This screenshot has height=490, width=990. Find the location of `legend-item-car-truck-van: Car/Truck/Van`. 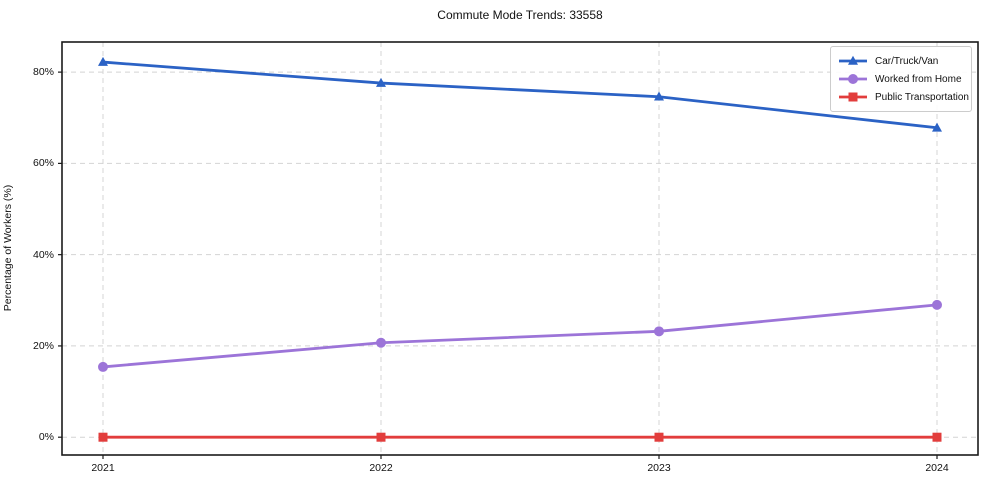

legend-item-car-truck-van: Car/Truck/Van is located at coordinates (901, 61).